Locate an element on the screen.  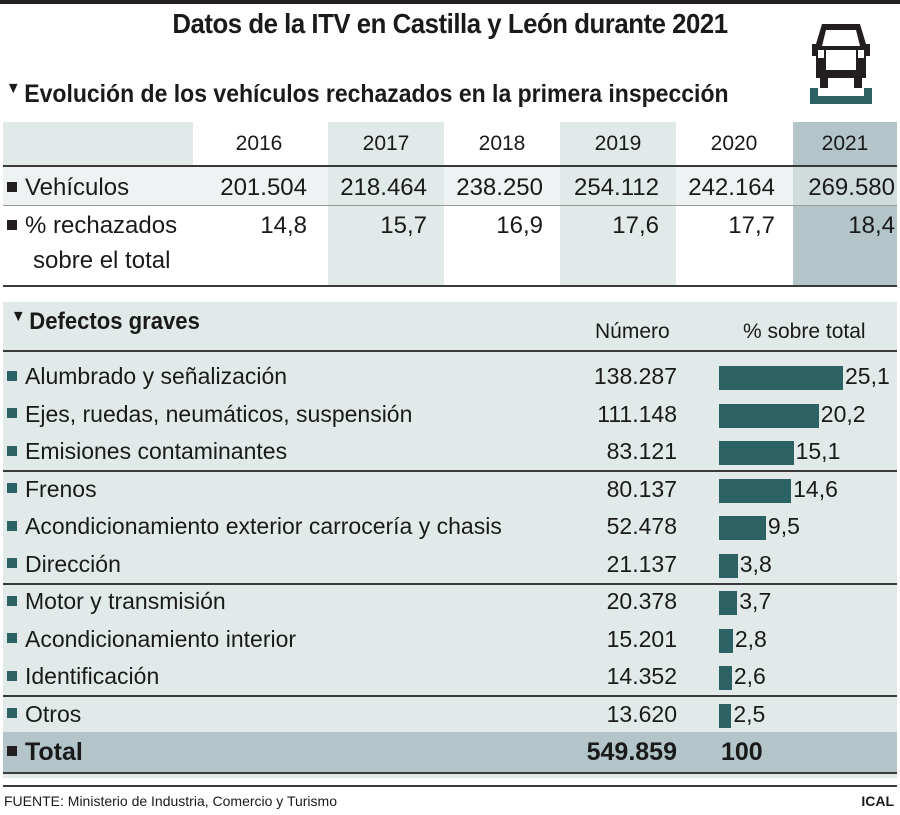
defect-row: Emisiones contaminantes 83.121 15,1 is located at coordinates (450, 451).